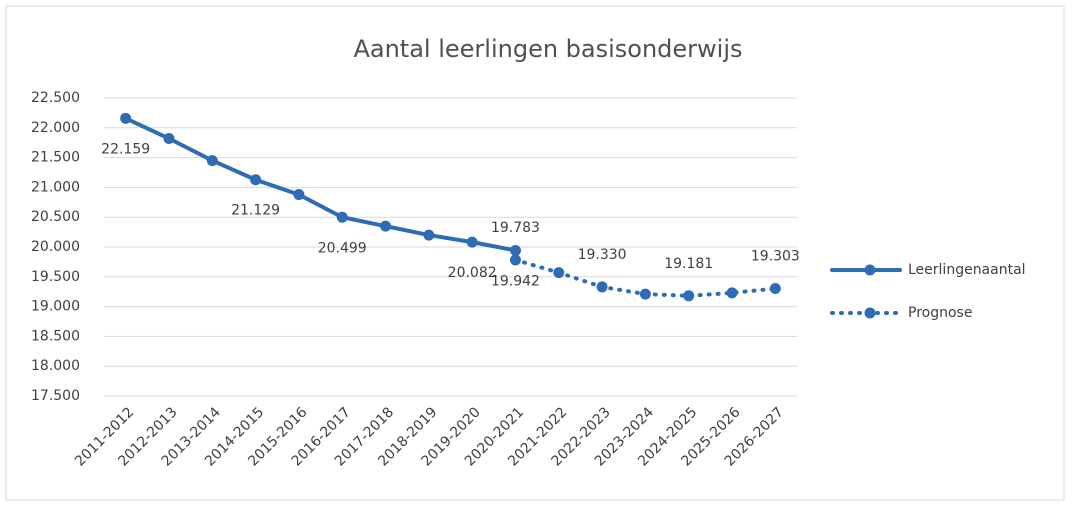  What do you see at coordinates (55, 307) in the screenshot?
I see `y-tick-label: 19.000` at bounding box center [55, 307].